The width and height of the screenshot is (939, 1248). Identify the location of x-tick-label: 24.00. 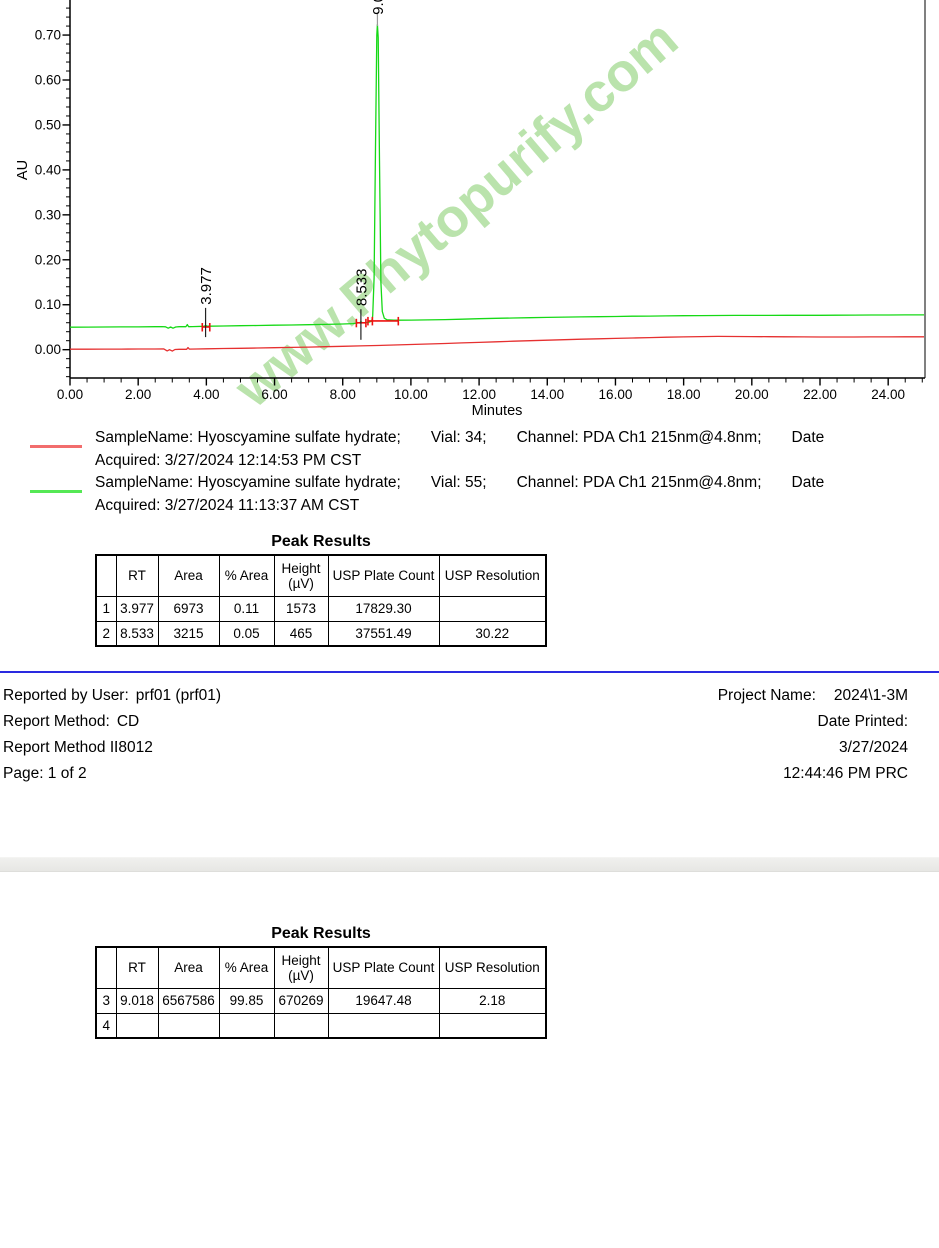
(888, 394).